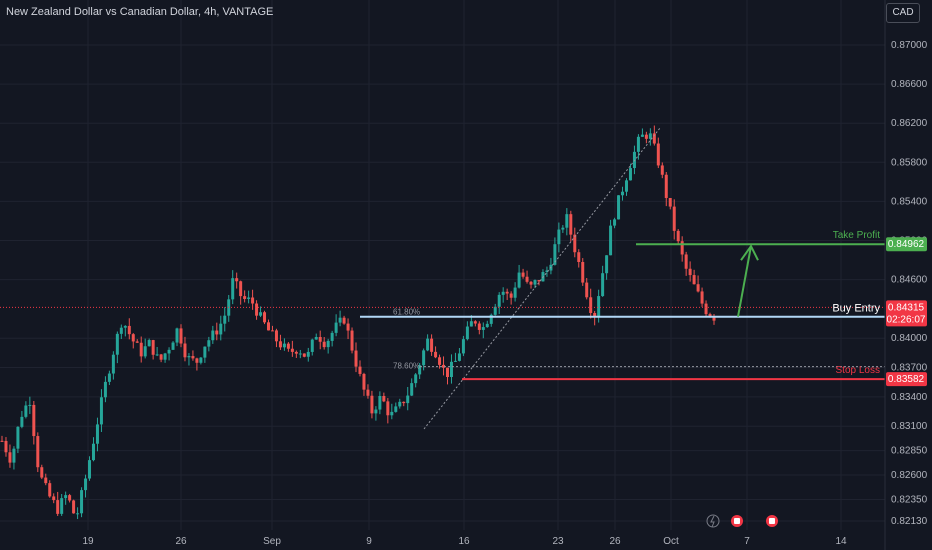 The width and height of the screenshot is (932, 550). I want to click on current-price-label-bg, so click(906, 313).